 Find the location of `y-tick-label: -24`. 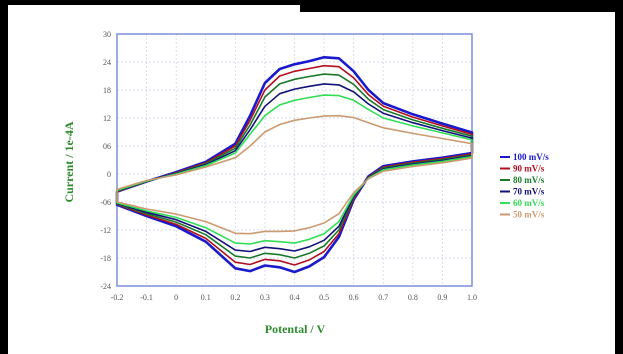

y-tick-label: -24 is located at coordinates (105, 286).